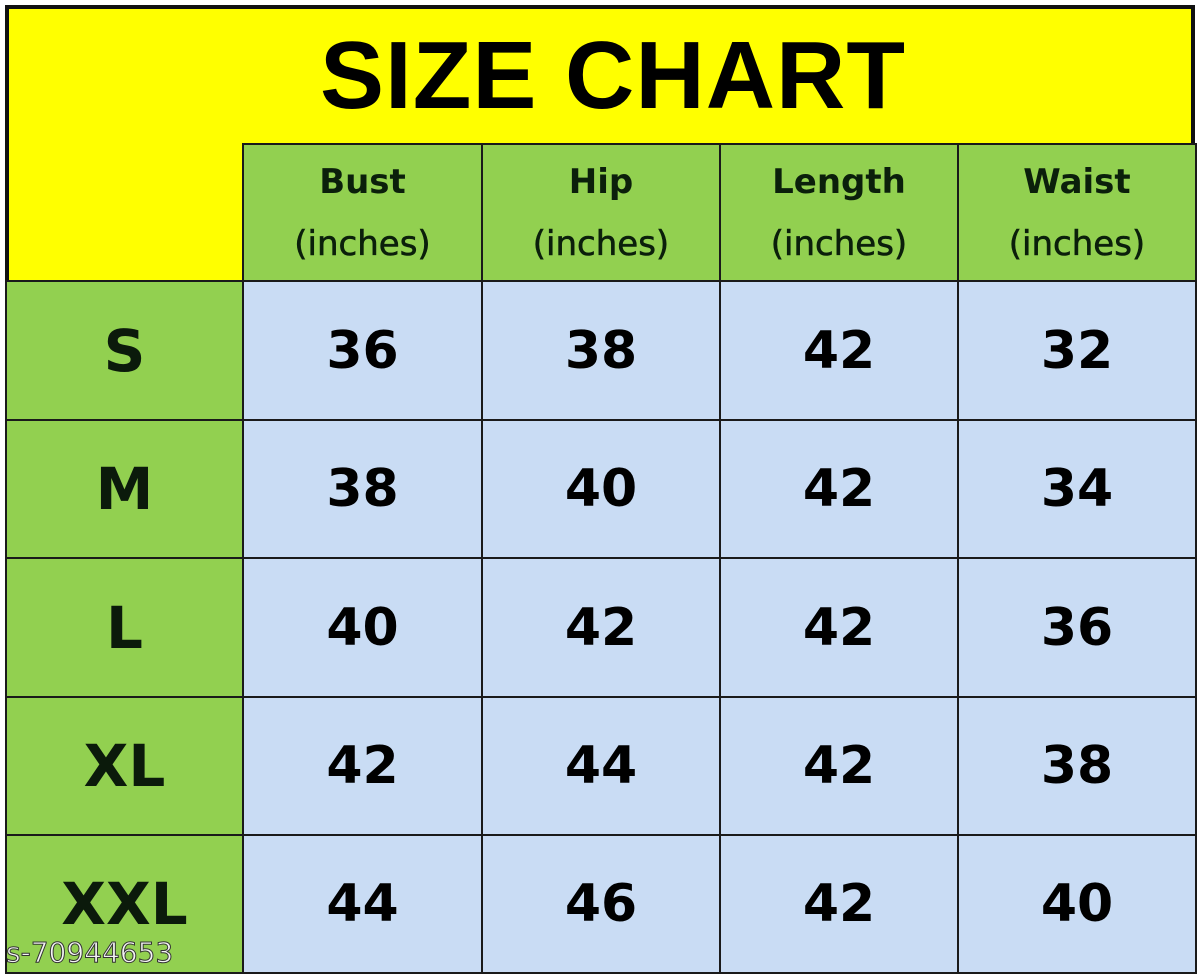  Describe the element at coordinates (613, 75) in the screenshot. I see `chart-title: SIZE CHART` at that location.